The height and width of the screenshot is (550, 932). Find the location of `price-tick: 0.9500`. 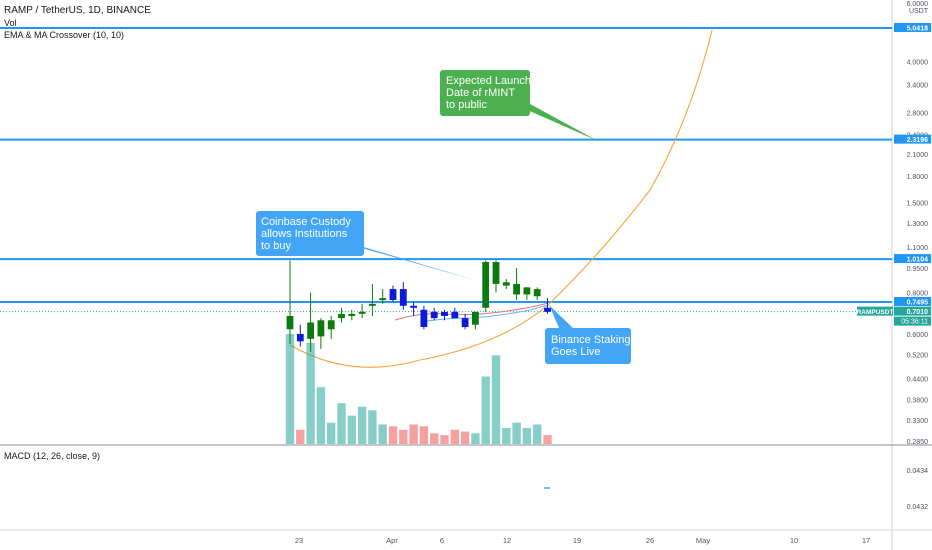

price-tick: 0.9500 is located at coordinates (918, 269).